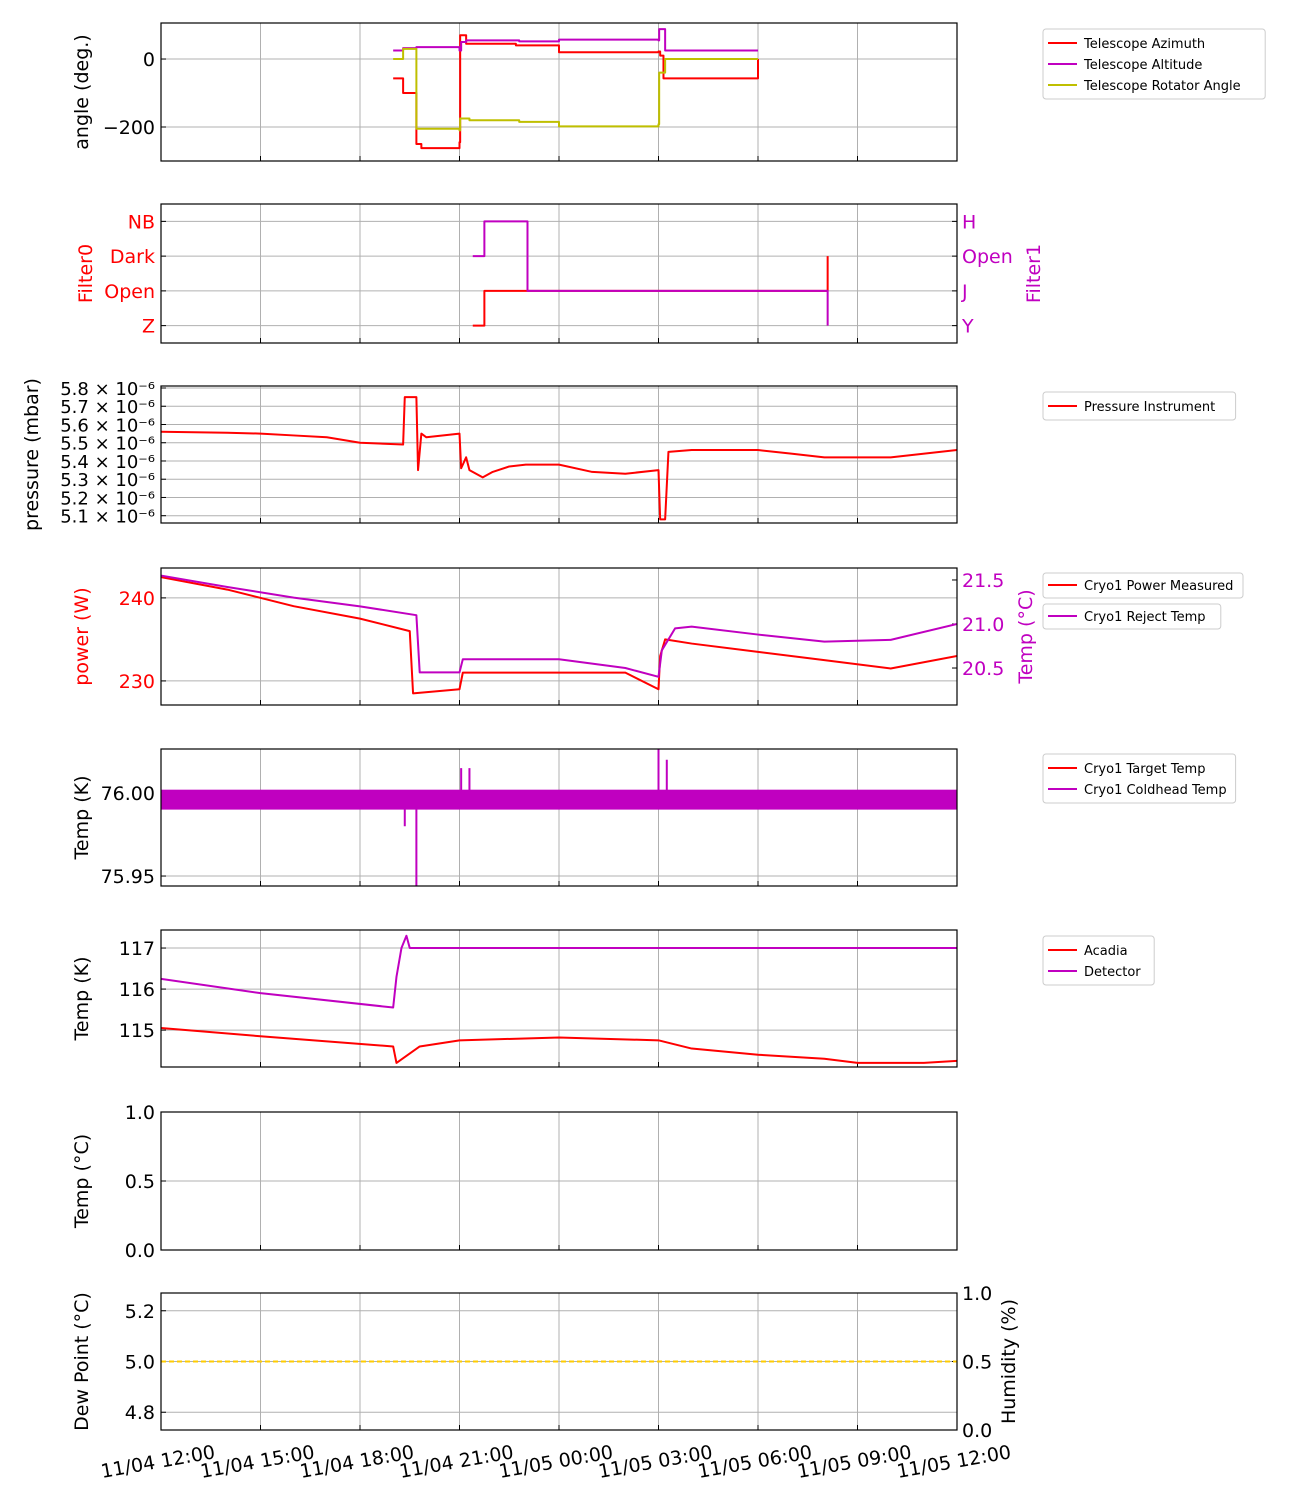 The image size is (1300, 1500). I want to click on y-tick-label: 230, so click(137, 682).